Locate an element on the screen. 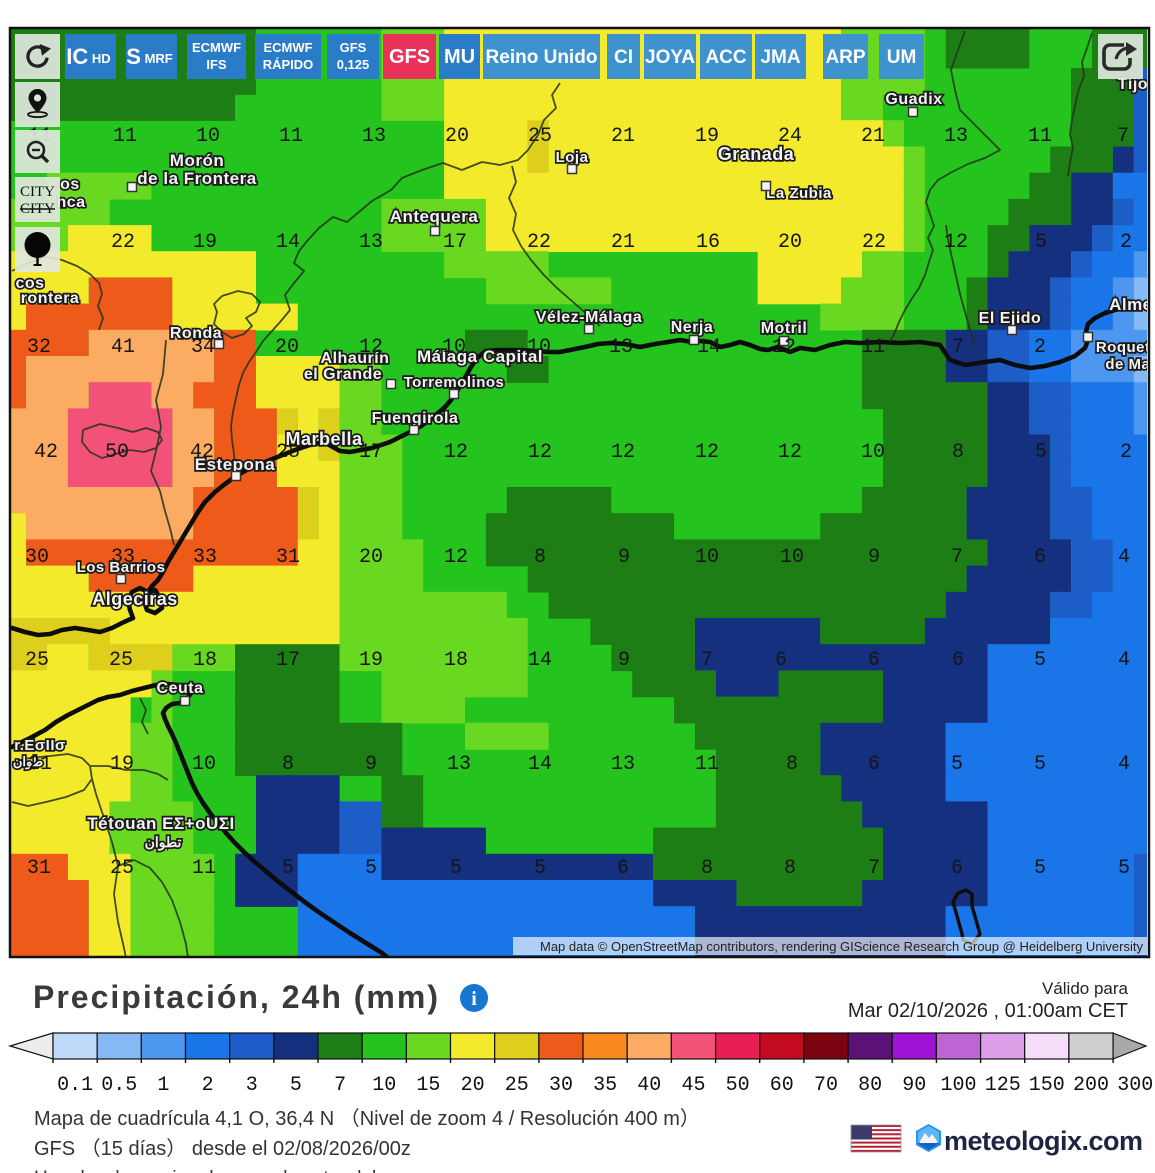  svg-text: Almería is located at coordinates (1132, 304).